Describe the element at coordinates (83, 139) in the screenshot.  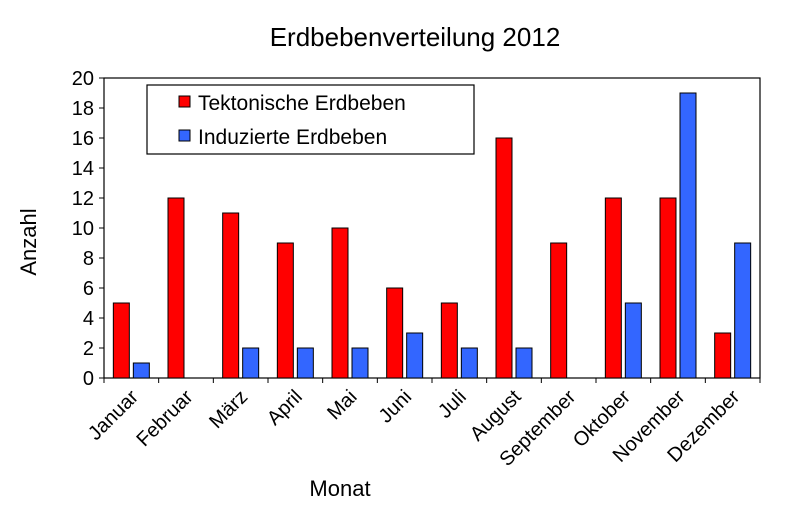
I see `y-tick-label: 16` at that location.